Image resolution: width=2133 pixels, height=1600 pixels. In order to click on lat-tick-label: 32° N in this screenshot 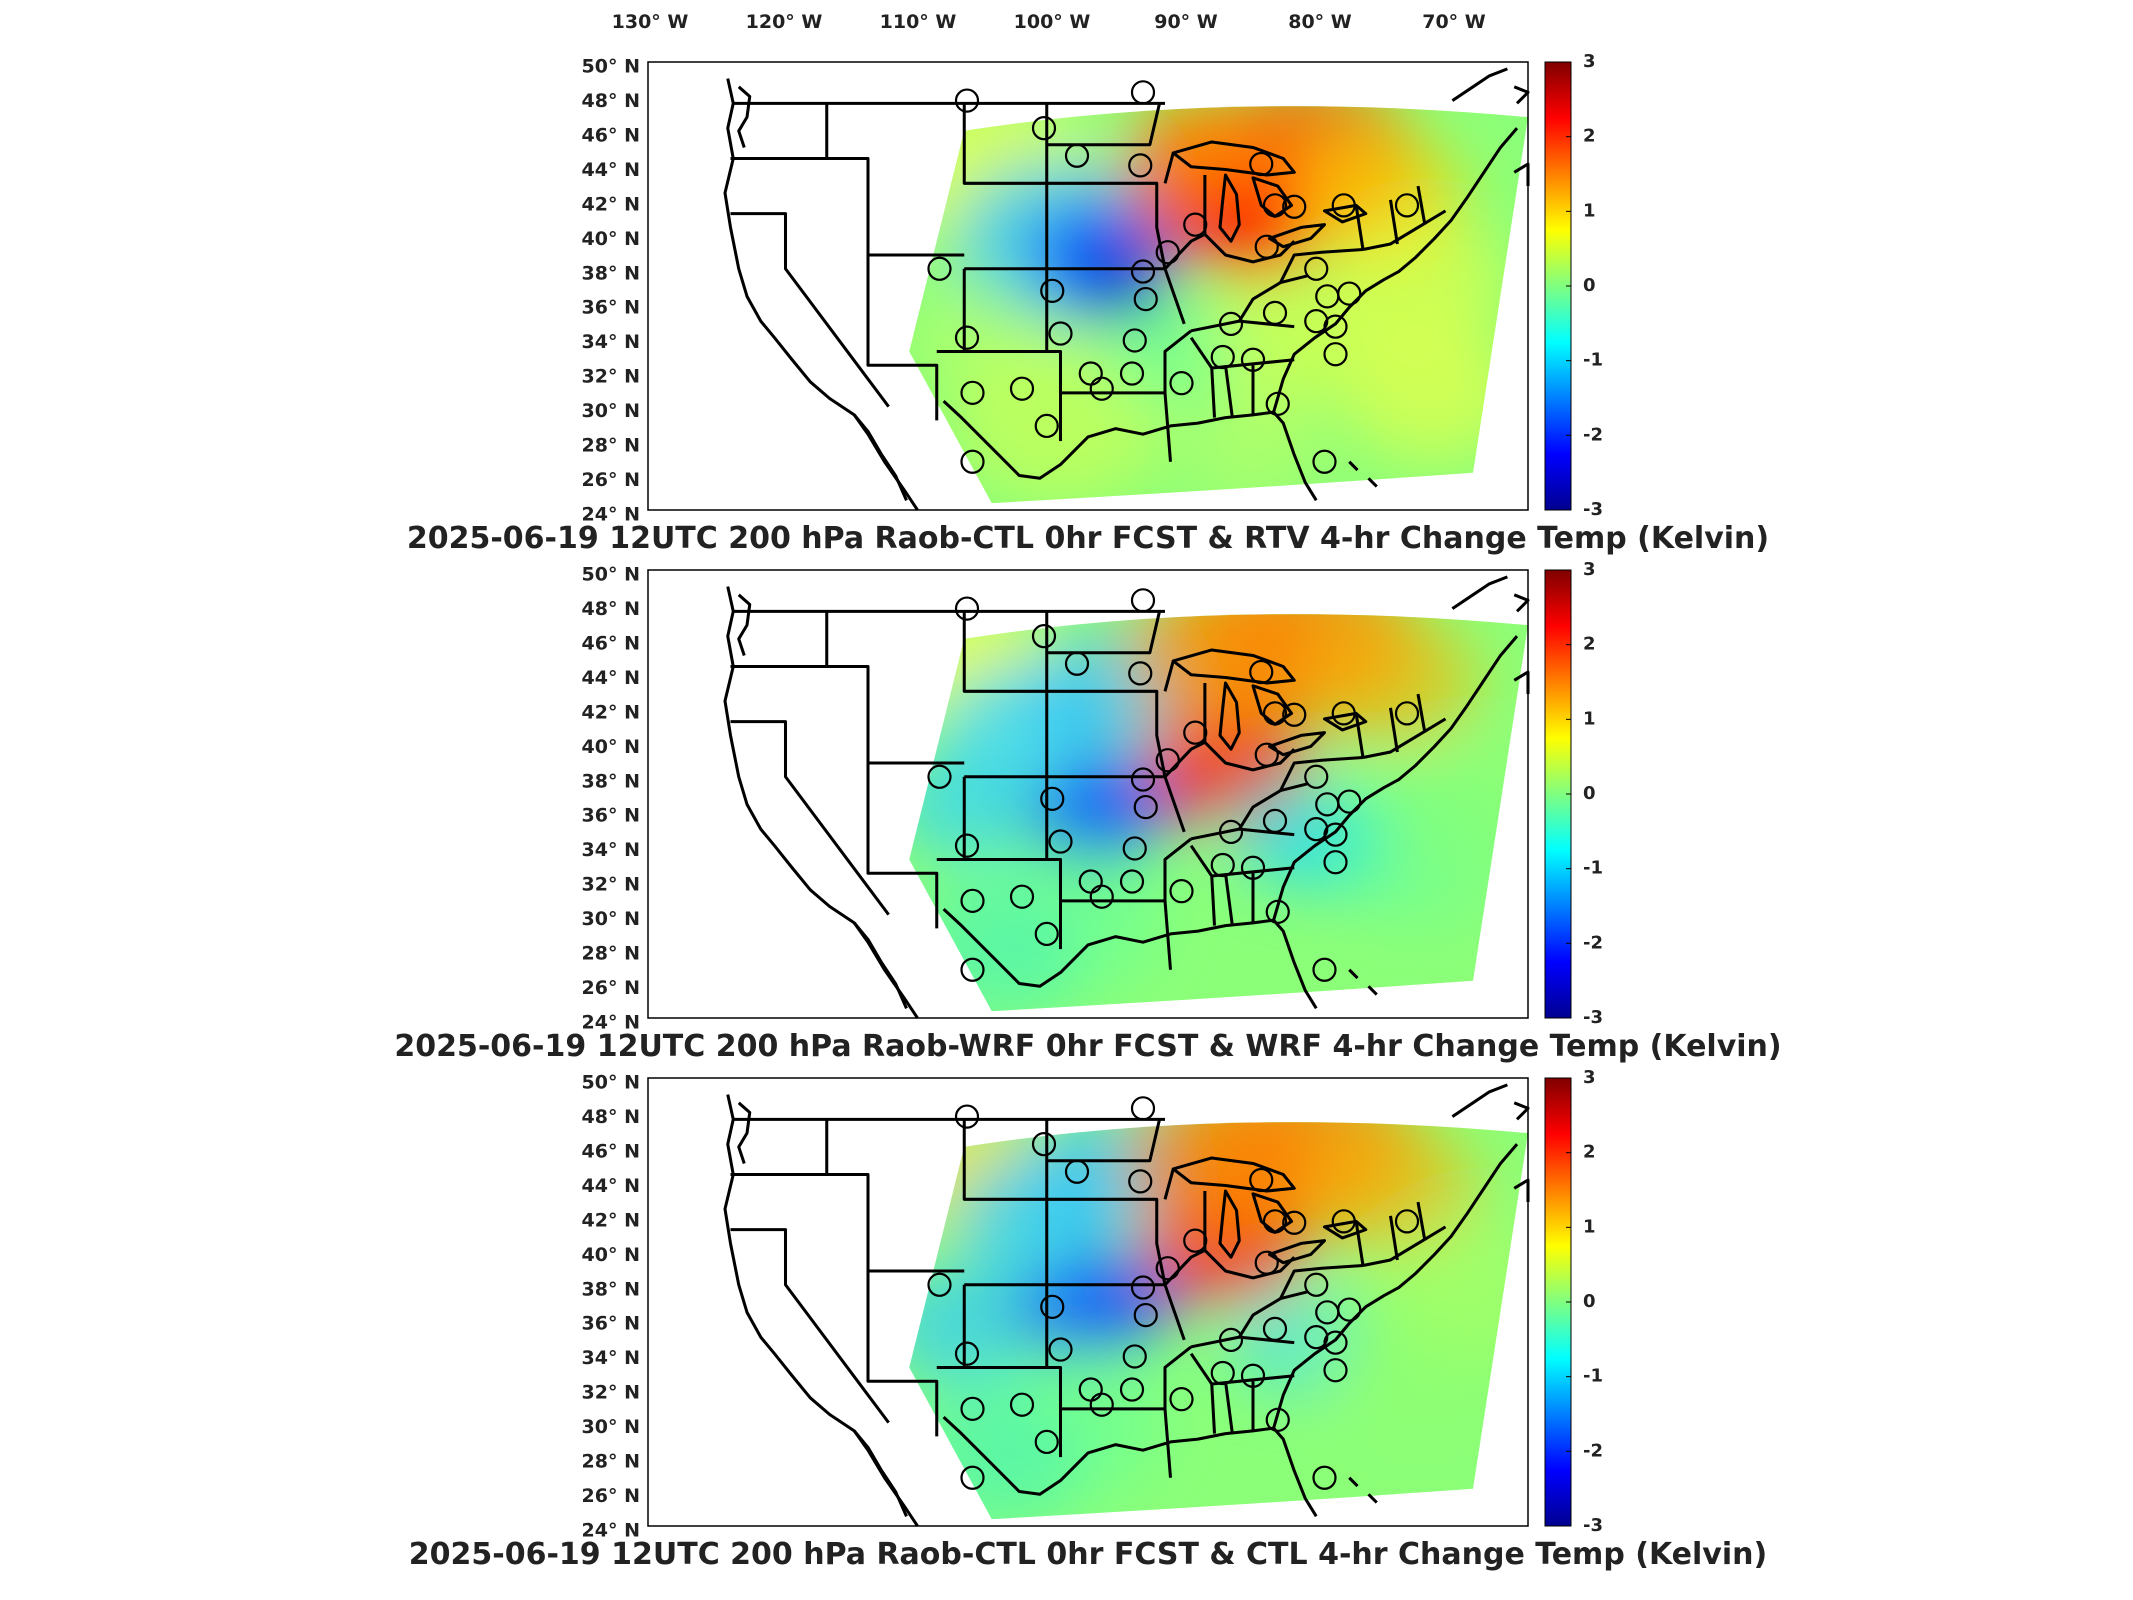, I will do `click(611, 377)`.